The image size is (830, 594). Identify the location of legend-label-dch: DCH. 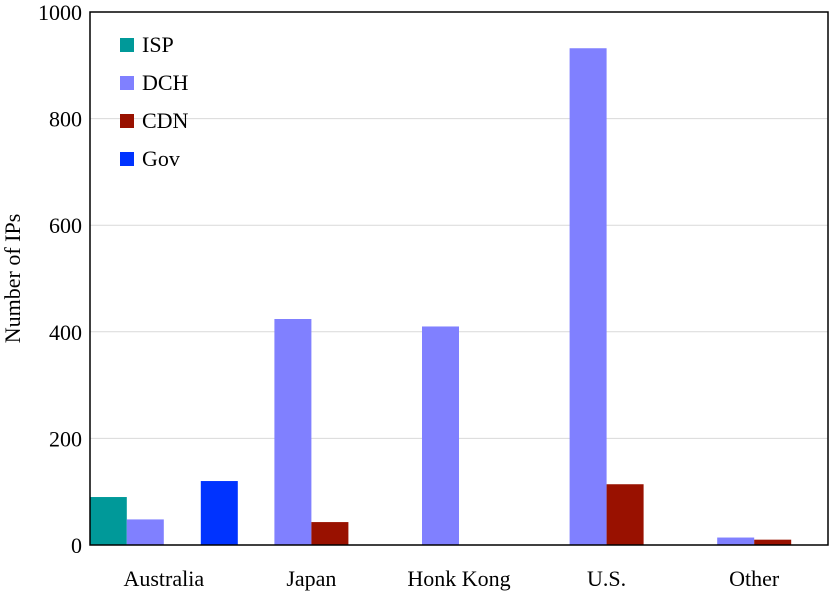
(165, 82).